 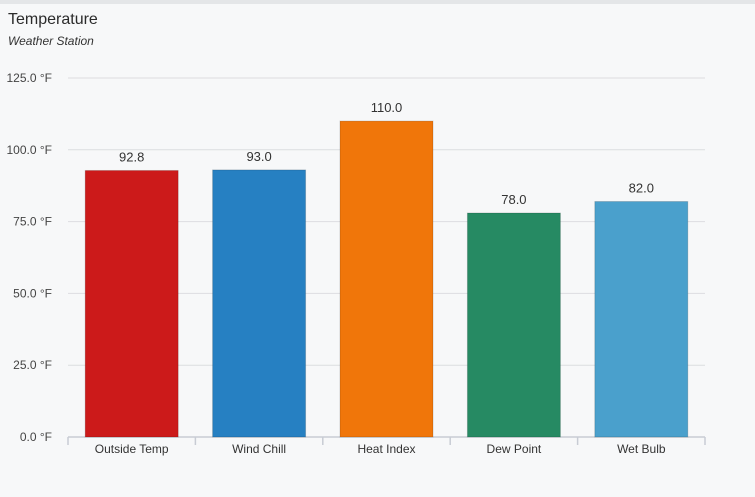 I want to click on x-tick-label: Wet Bulb, so click(x=641, y=449).